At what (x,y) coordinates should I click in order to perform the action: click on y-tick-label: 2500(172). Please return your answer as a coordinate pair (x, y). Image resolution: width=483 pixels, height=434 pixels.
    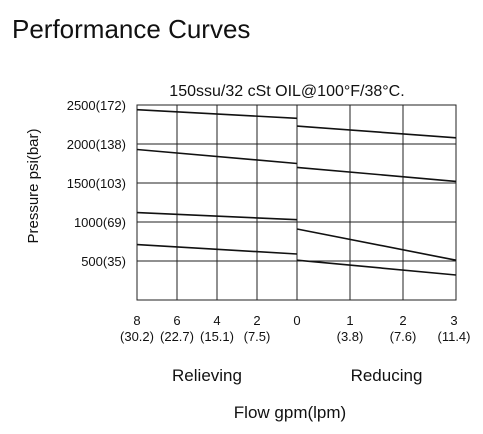
    Looking at the image, I should click on (96, 105).